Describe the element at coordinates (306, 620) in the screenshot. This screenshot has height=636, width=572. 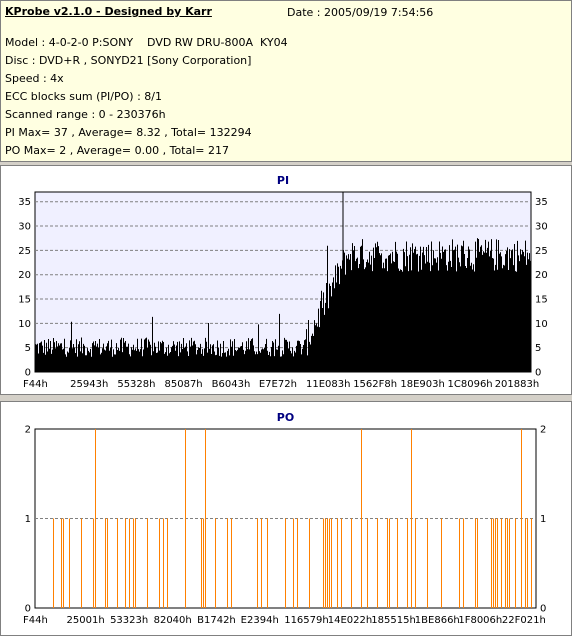
I see `x-tick-label: 116579h` at that location.